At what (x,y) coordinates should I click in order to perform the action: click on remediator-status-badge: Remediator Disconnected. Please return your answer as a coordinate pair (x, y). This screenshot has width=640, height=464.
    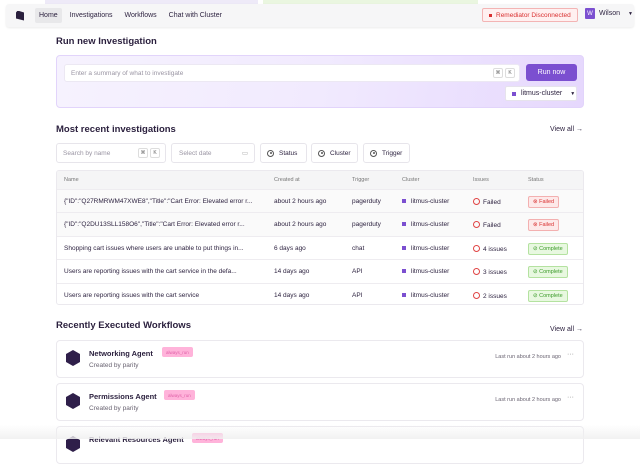
    Looking at the image, I should click on (530, 15).